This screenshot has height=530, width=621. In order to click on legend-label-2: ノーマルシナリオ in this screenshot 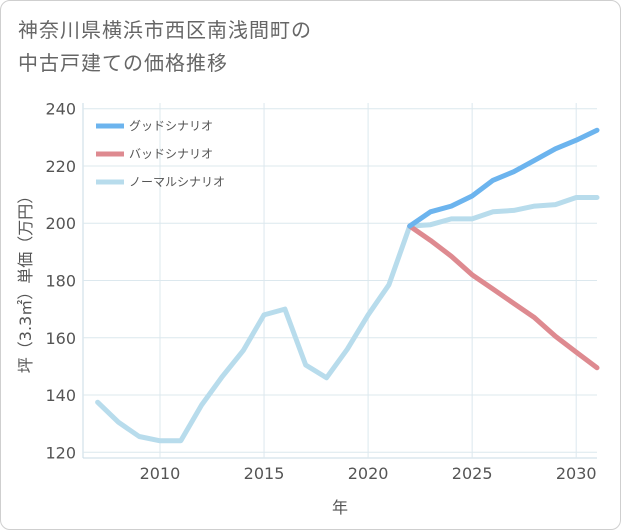, I will do `click(177, 182)`.